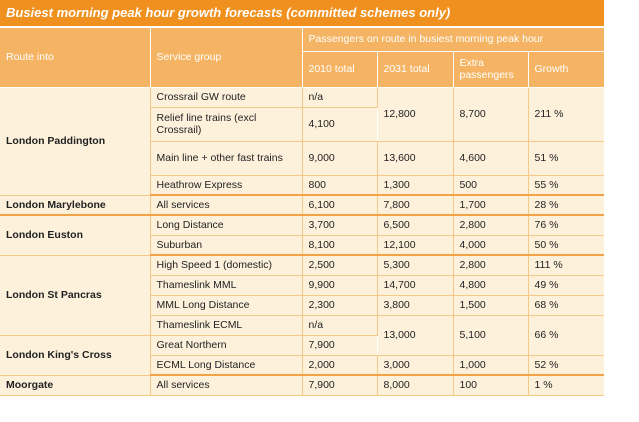  What do you see at coordinates (226, 185) in the screenshot?
I see `service-cell: Heathrow Express` at bounding box center [226, 185].